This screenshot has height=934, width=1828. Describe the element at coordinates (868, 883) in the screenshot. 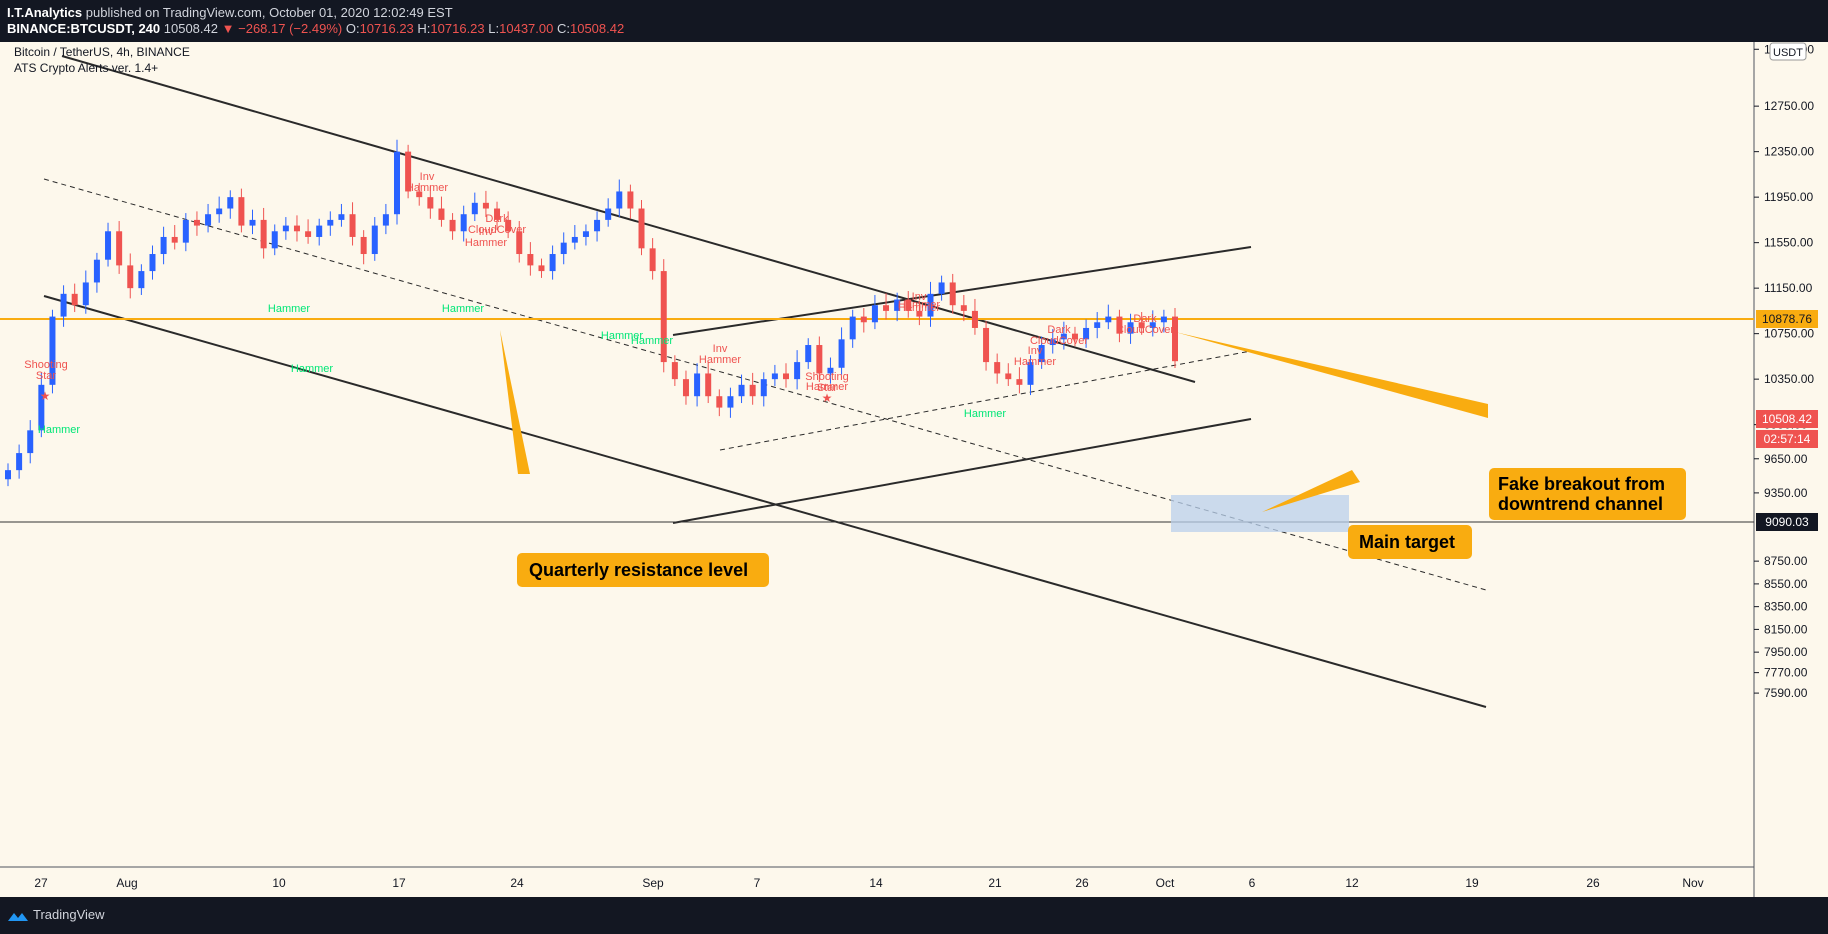

I see `time-axis: 27 Aug 10 17 24 Sep 7 14 21 26 Oct 6 12 19 26 Nov` at that location.